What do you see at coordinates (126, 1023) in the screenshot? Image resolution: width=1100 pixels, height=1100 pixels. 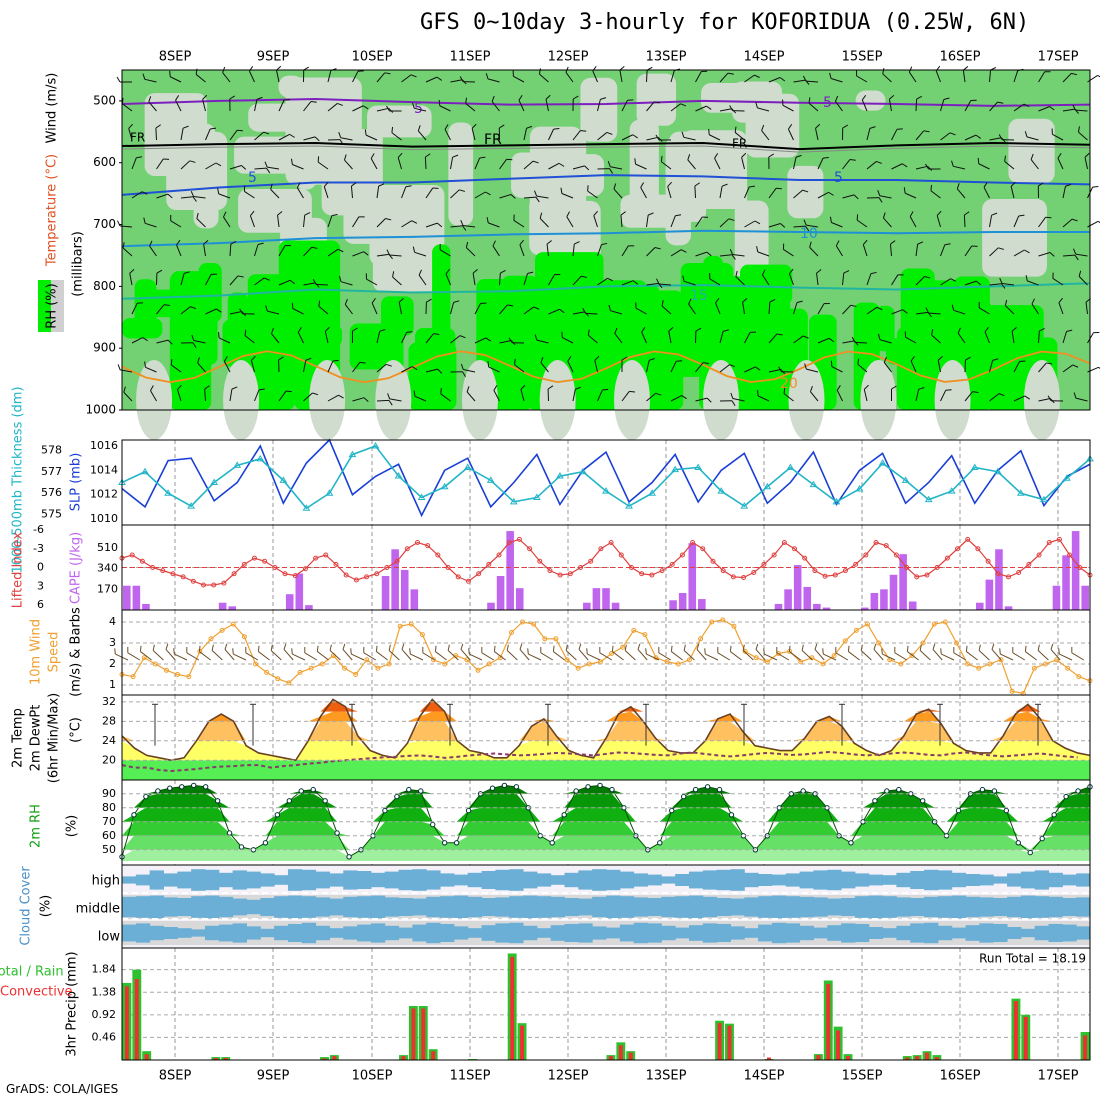 I see `precip-convective-bar` at bounding box center [126, 1023].